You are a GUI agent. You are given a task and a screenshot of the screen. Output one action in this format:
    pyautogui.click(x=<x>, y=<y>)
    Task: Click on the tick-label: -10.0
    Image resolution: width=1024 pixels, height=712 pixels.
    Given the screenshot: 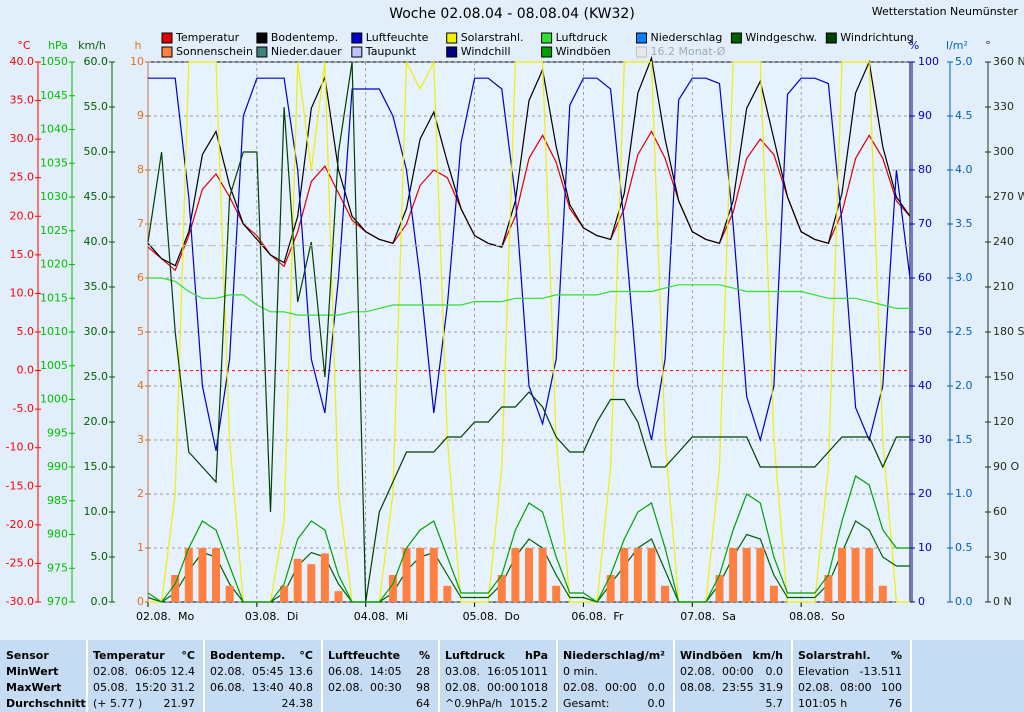 What is the action you would take?
    pyautogui.click(x=20, y=447)
    